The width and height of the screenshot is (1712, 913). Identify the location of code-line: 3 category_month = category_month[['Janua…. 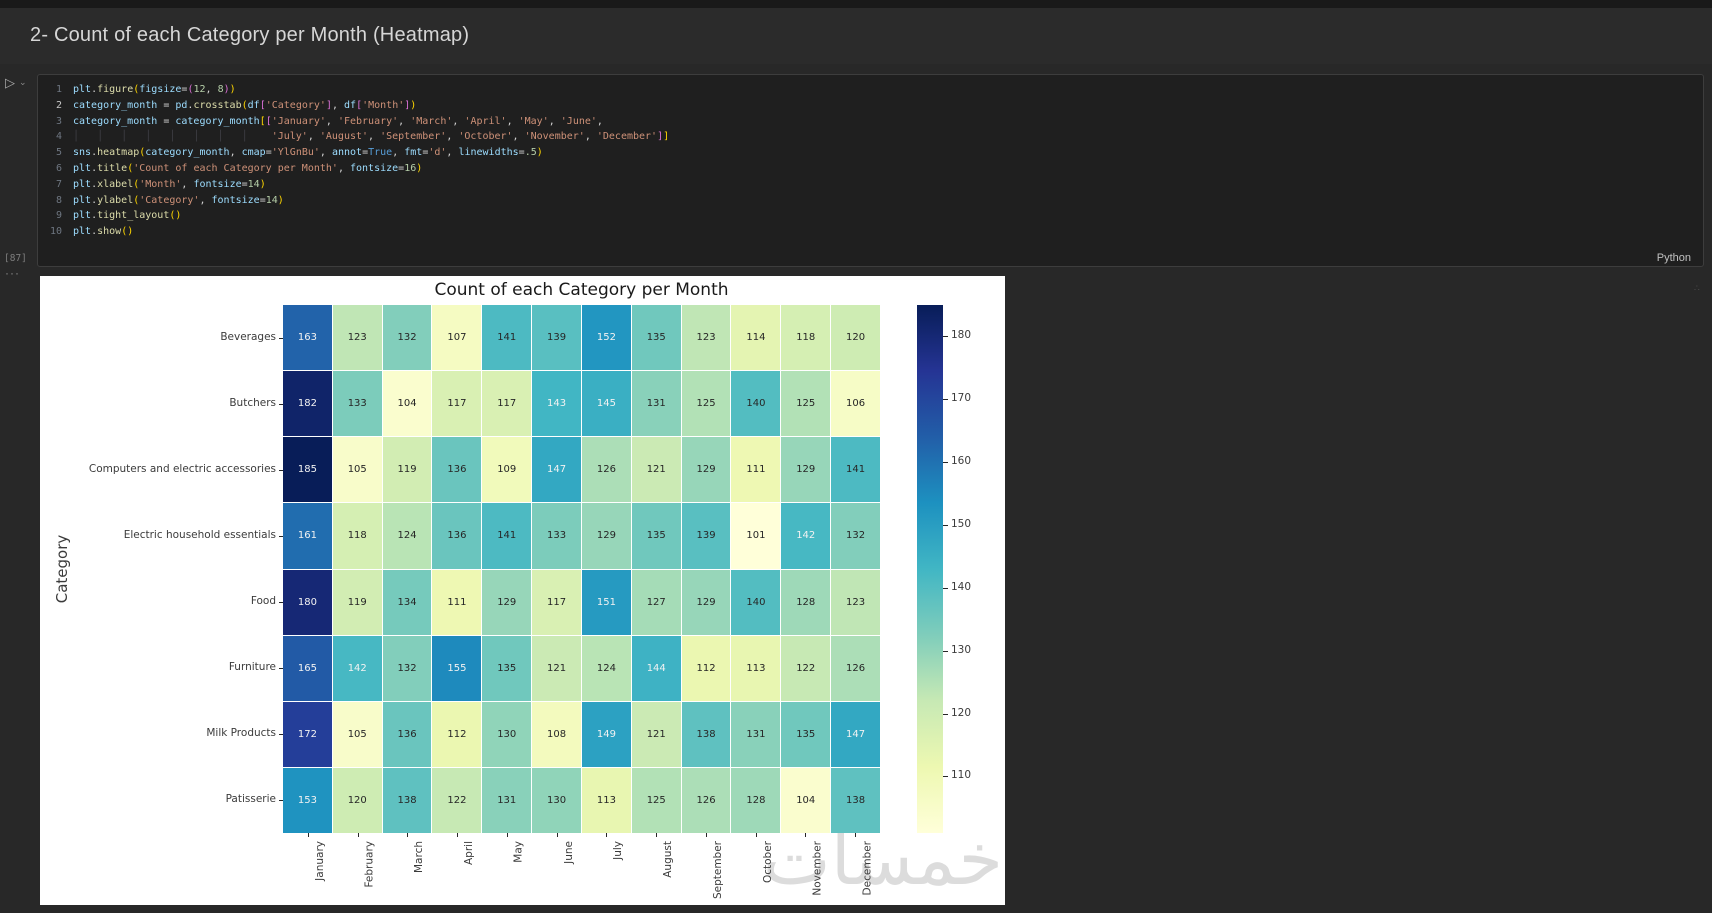
(870, 122).